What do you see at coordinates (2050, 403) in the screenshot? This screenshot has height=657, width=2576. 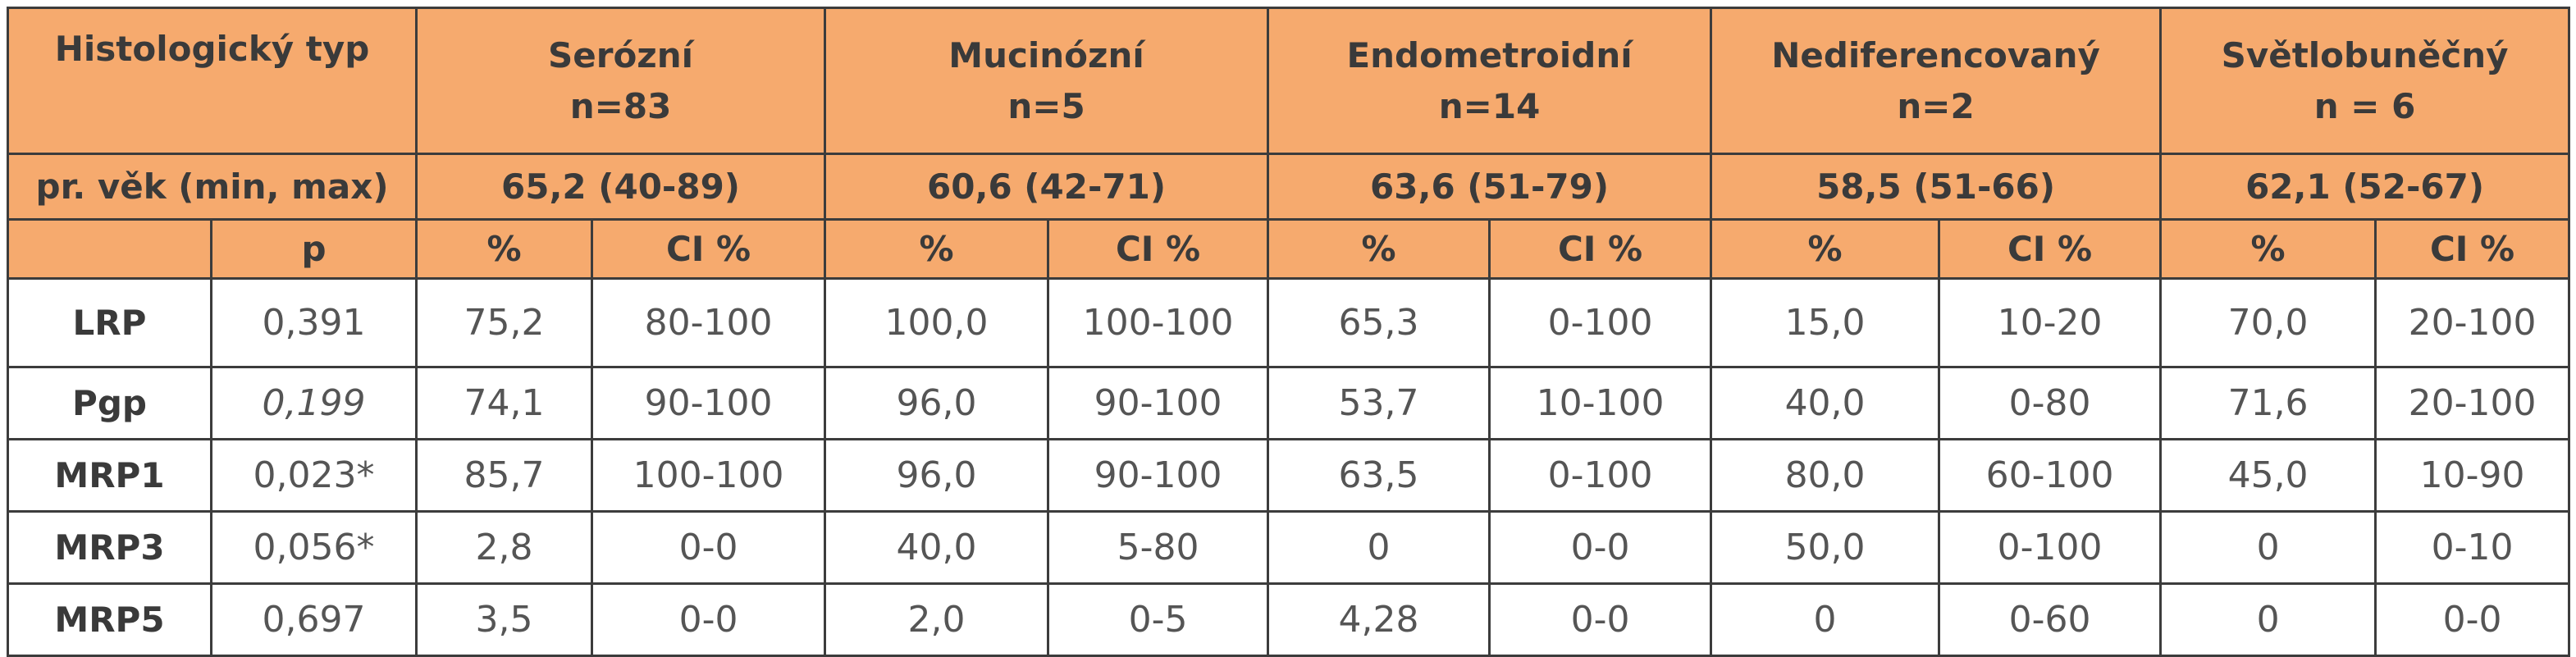 I see `data-cell: 0-80` at bounding box center [2050, 403].